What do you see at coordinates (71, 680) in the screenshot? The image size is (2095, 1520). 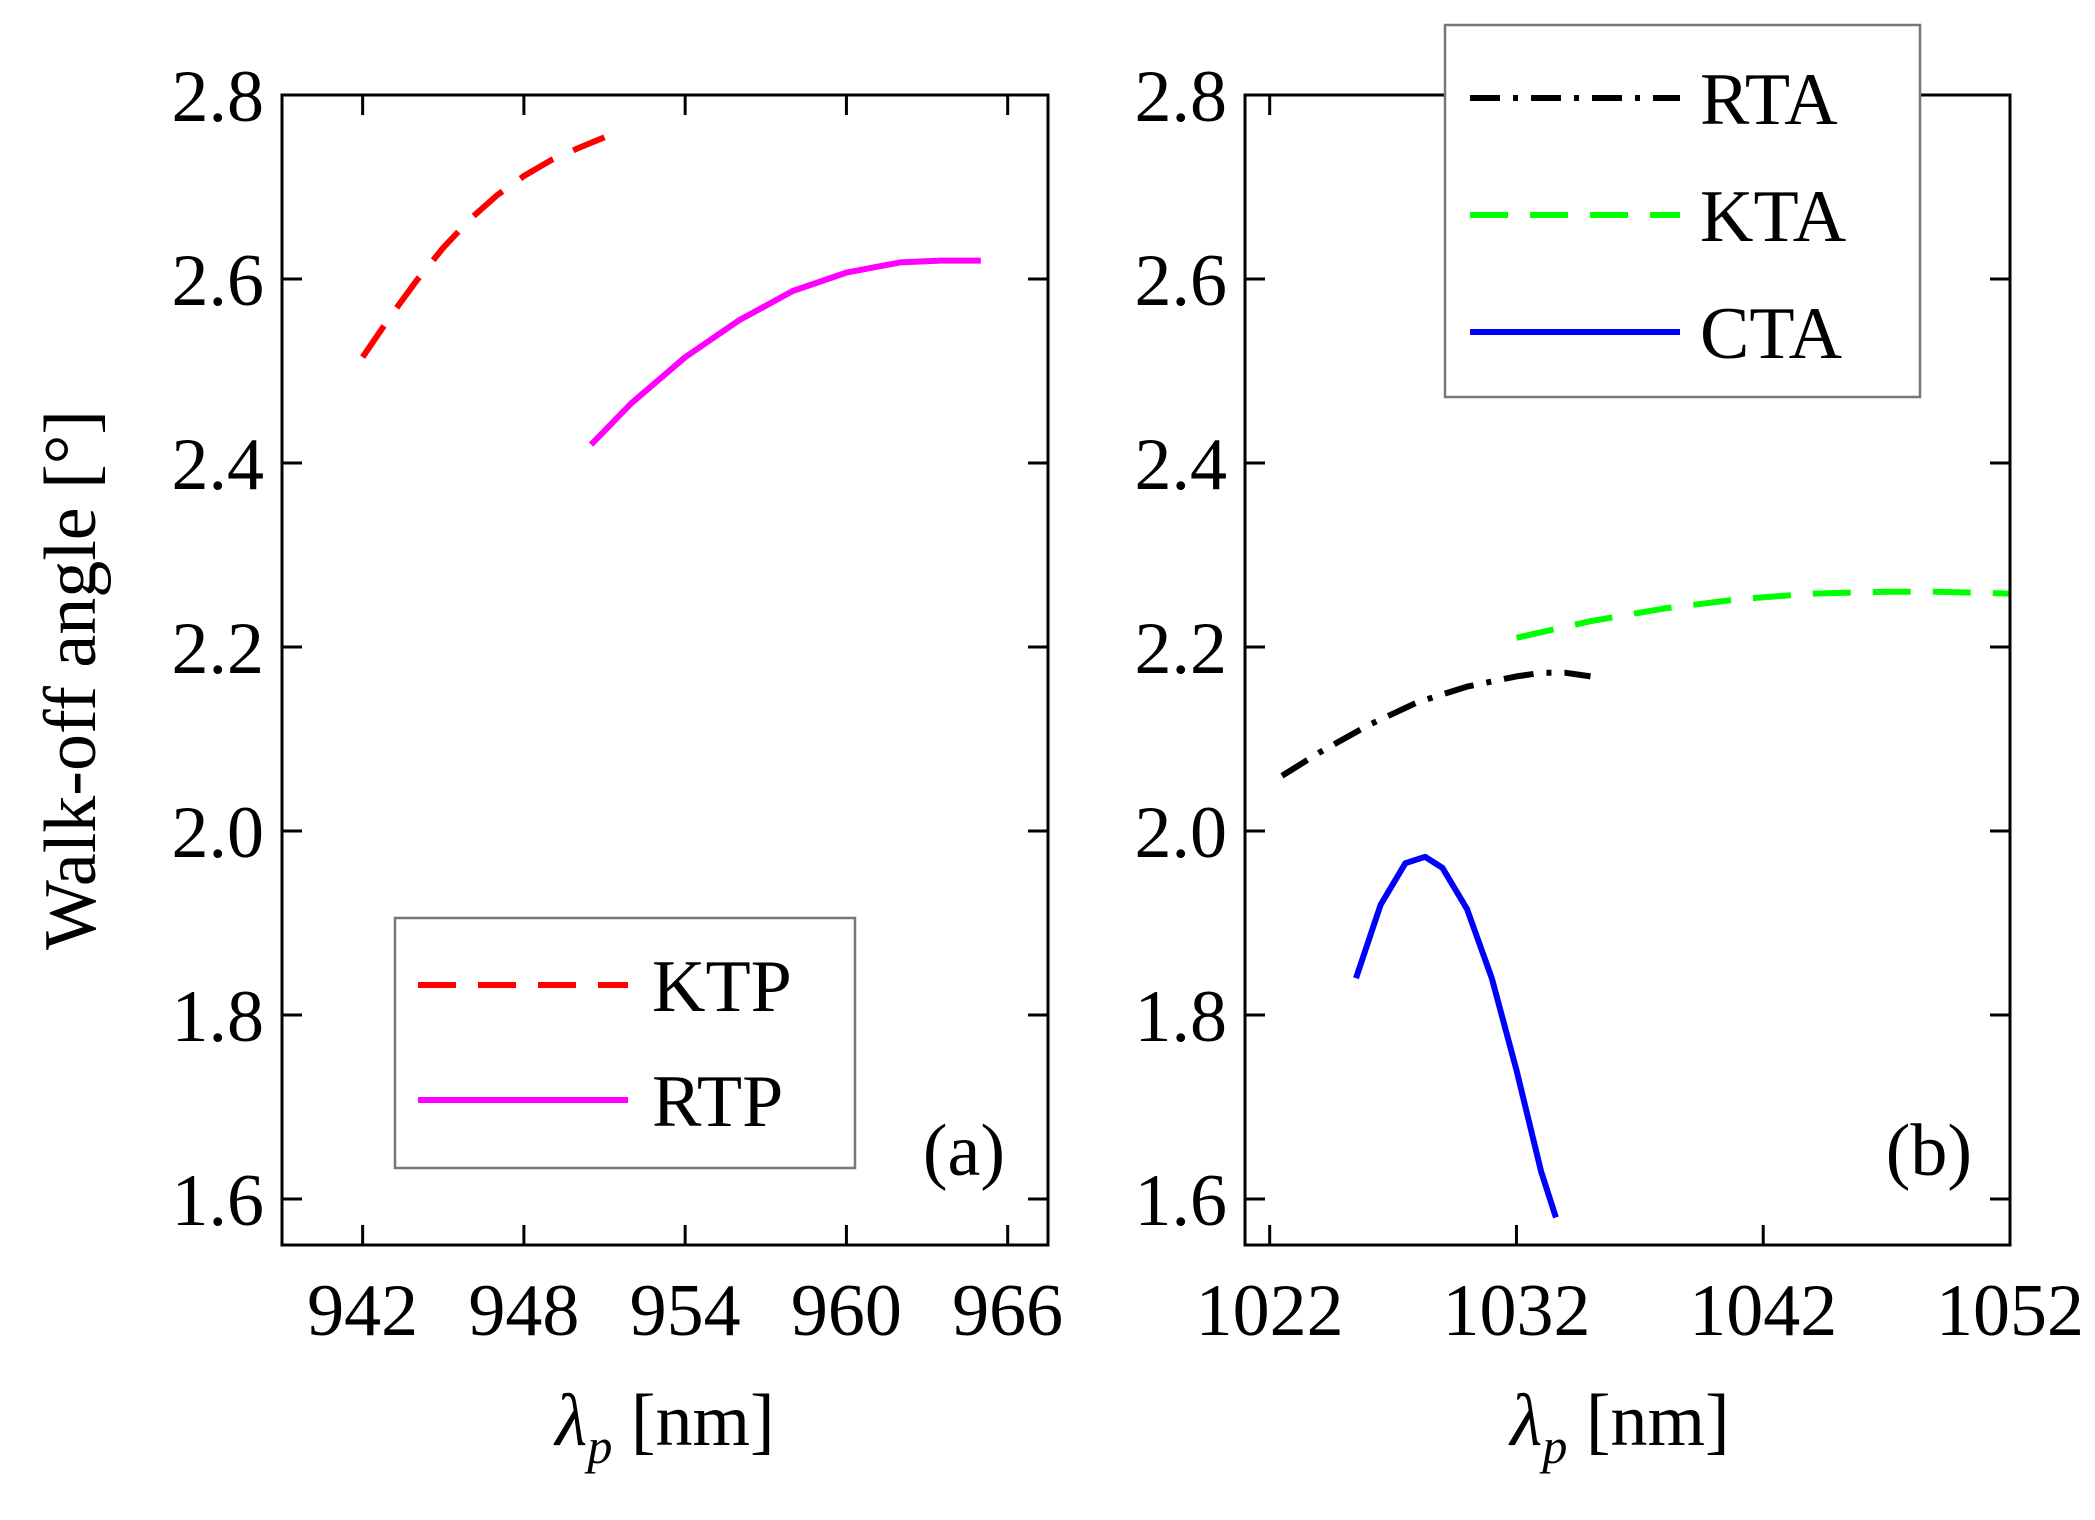 I see `panel-a-y-axis-title: Walk-off angle [°]` at bounding box center [71, 680].